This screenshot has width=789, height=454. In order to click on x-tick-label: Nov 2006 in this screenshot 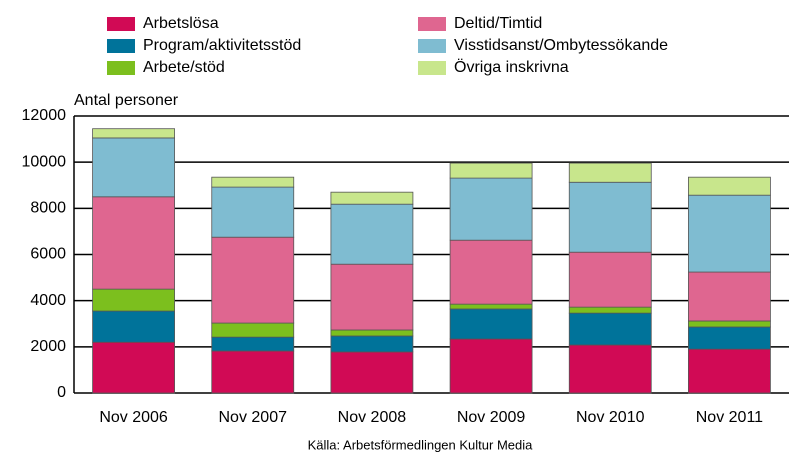, I will do `click(133, 417)`.